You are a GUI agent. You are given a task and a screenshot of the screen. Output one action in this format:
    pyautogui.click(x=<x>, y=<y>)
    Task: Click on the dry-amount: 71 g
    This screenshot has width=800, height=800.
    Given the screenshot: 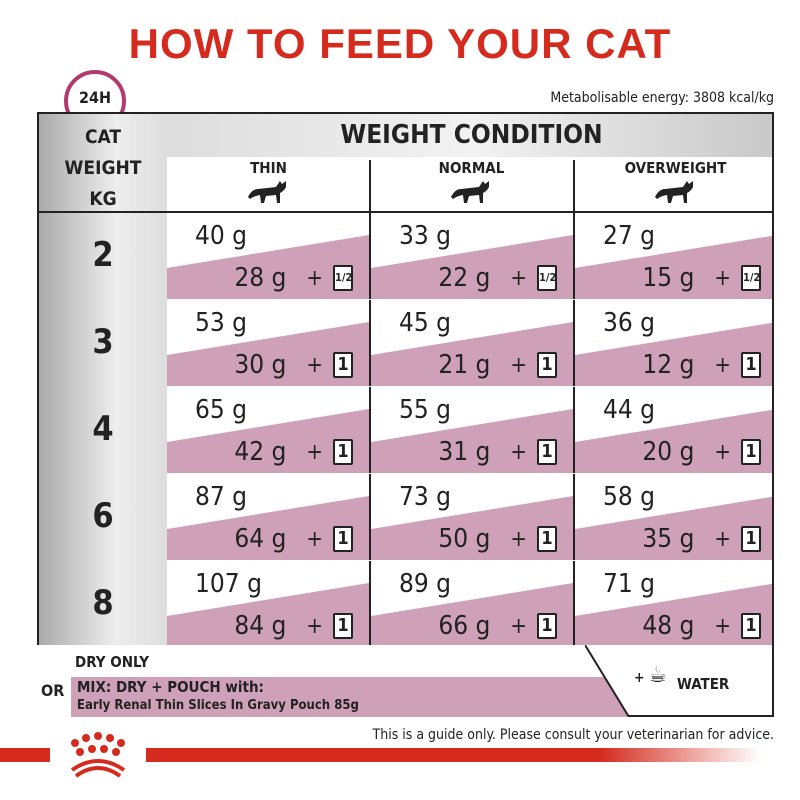 What is the action you would take?
    pyautogui.click(x=629, y=584)
    